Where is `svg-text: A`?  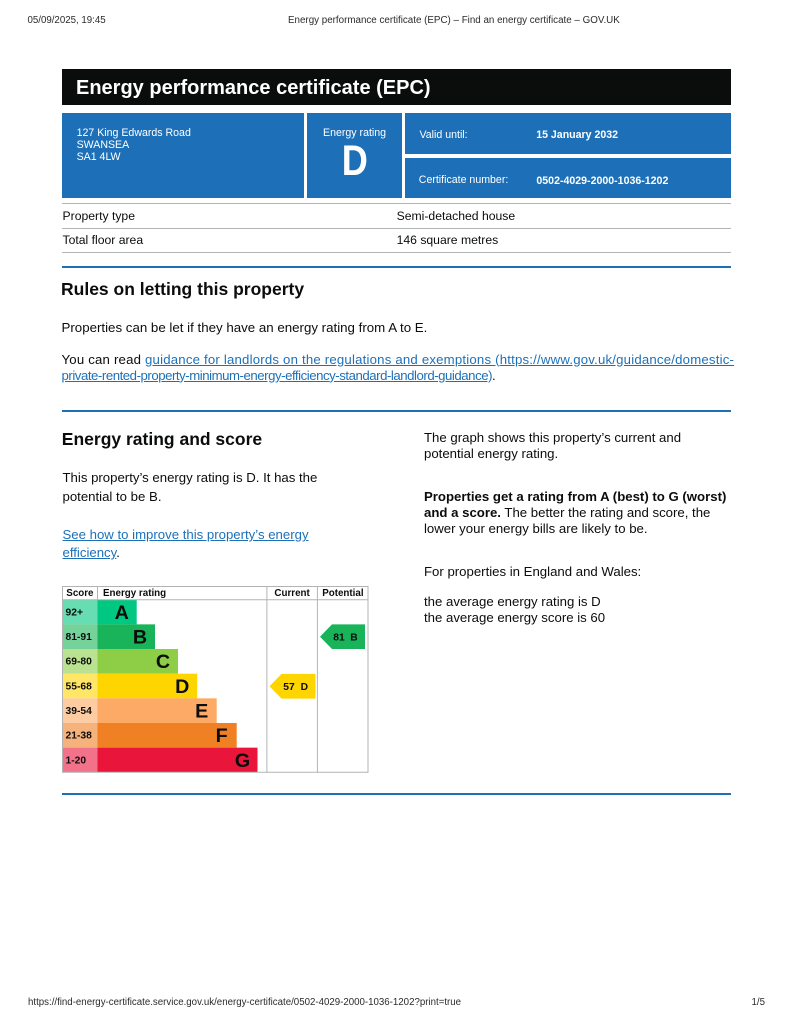 svg-text: A is located at coordinates (122, 613).